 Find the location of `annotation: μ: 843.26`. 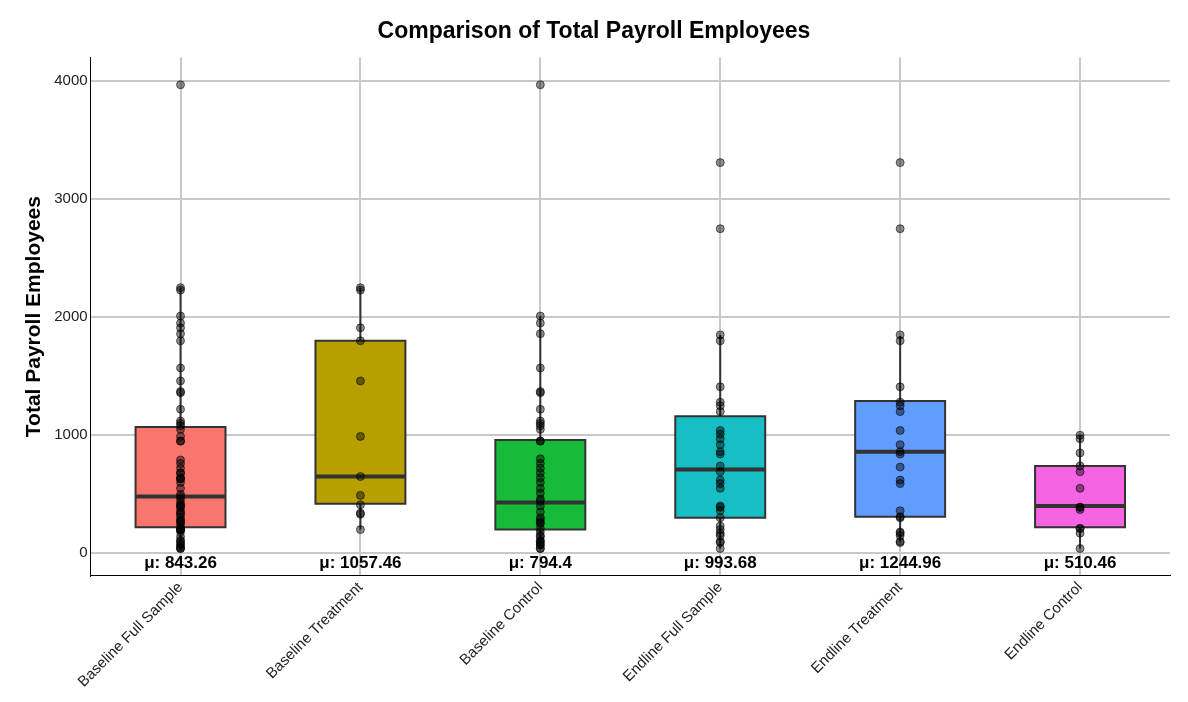

annotation: μ: 843.26 is located at coordinates (180, 563).